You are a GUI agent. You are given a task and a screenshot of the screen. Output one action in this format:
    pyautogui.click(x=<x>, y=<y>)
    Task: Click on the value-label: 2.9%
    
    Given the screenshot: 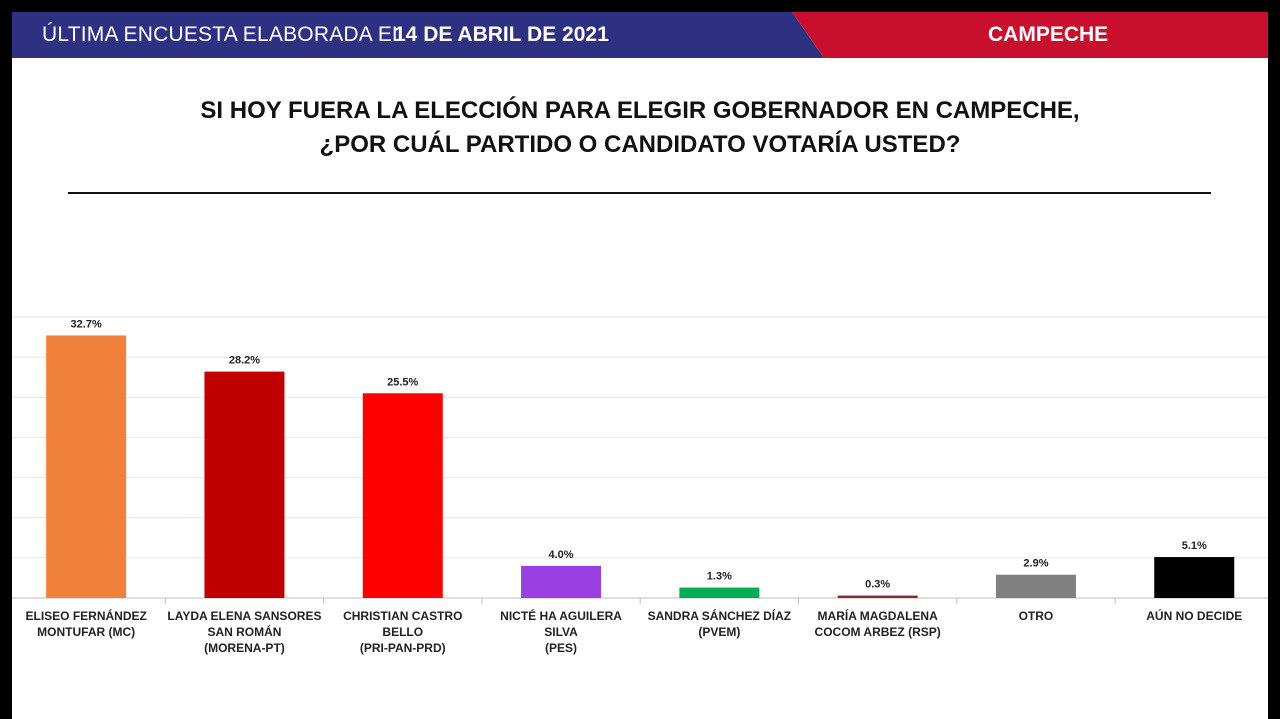 What is the action you would take?
    pyautogui.click(x=1035, y=564)
    